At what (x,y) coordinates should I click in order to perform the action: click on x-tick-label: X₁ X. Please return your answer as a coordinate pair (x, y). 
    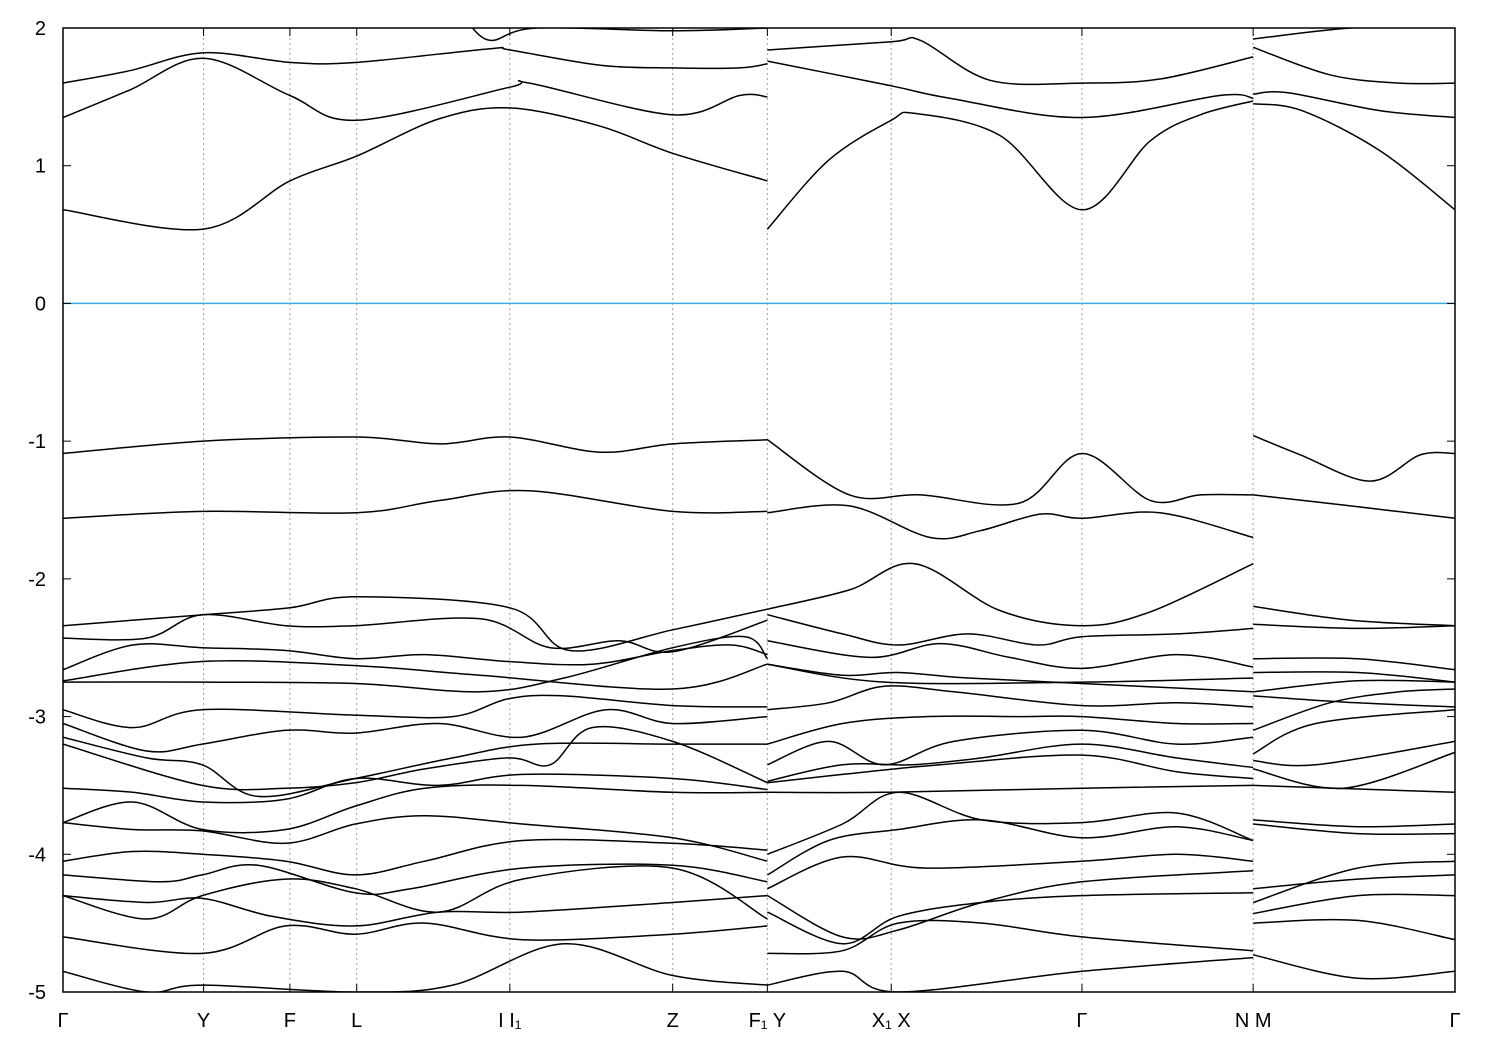
    Looking at the image, I should click on (891, 1021).